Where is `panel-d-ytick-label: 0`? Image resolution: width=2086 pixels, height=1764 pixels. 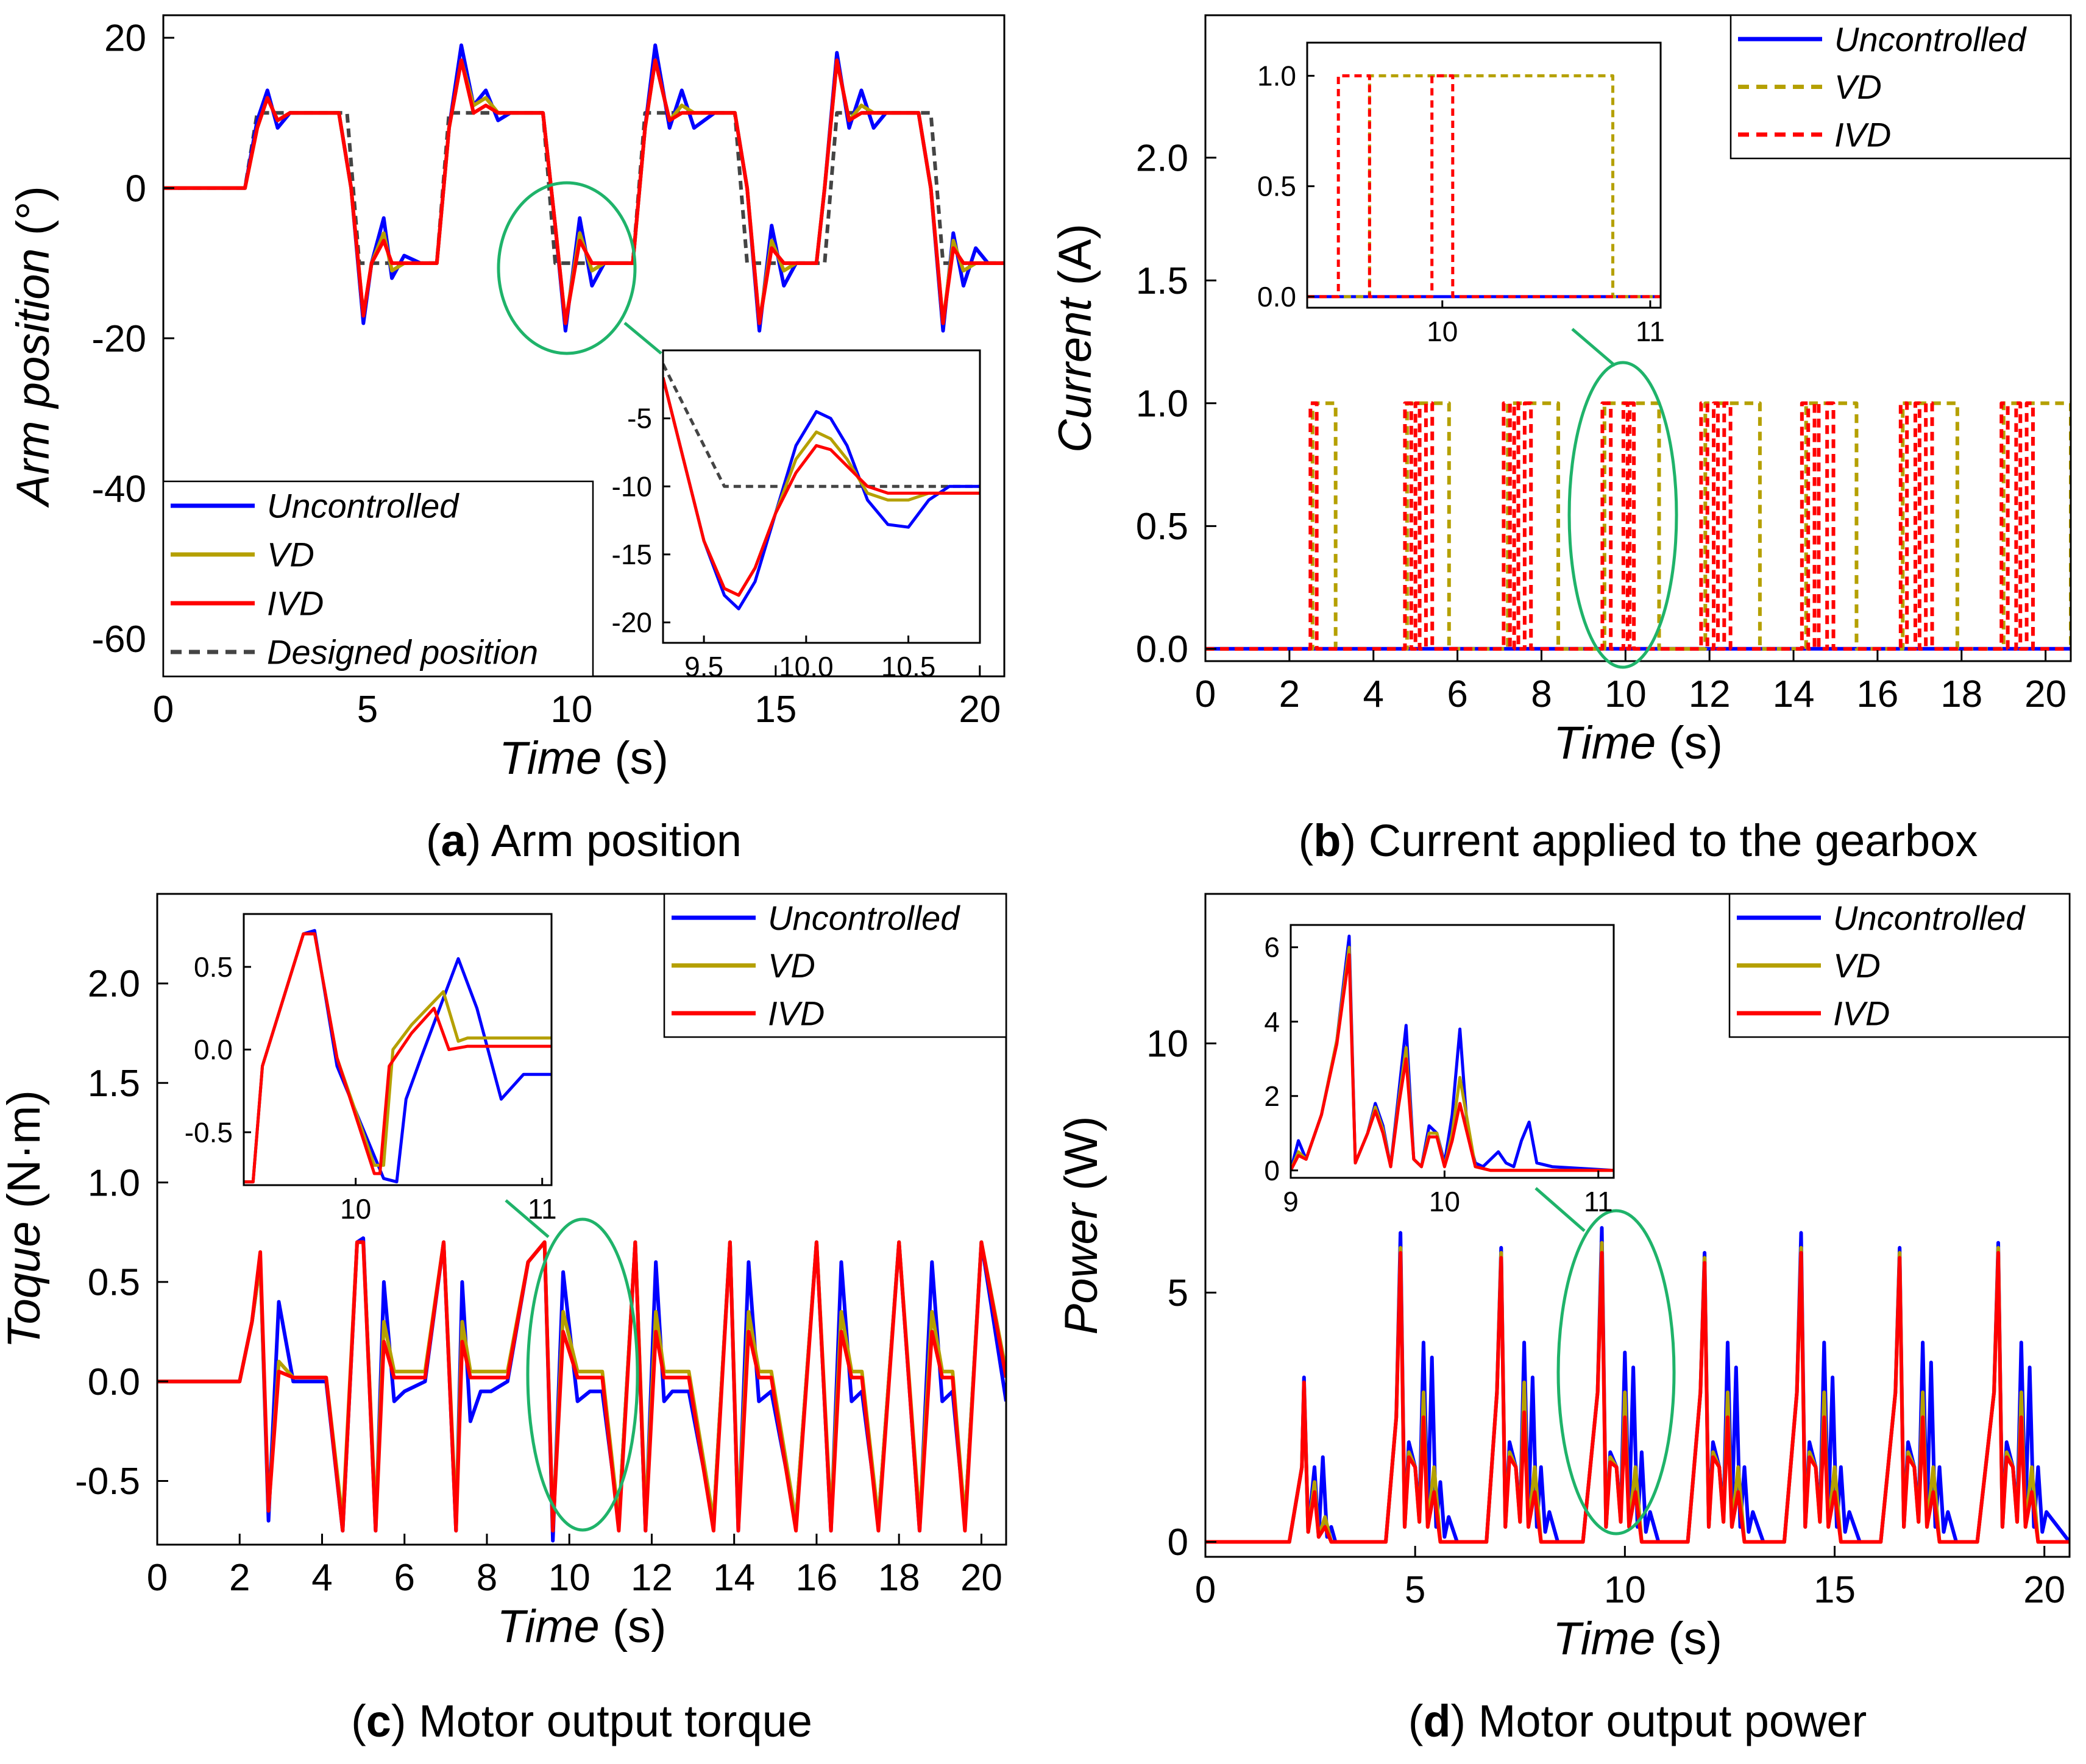 panel-d-ytick-label: 0 is located at coordinates (1178, 1542).